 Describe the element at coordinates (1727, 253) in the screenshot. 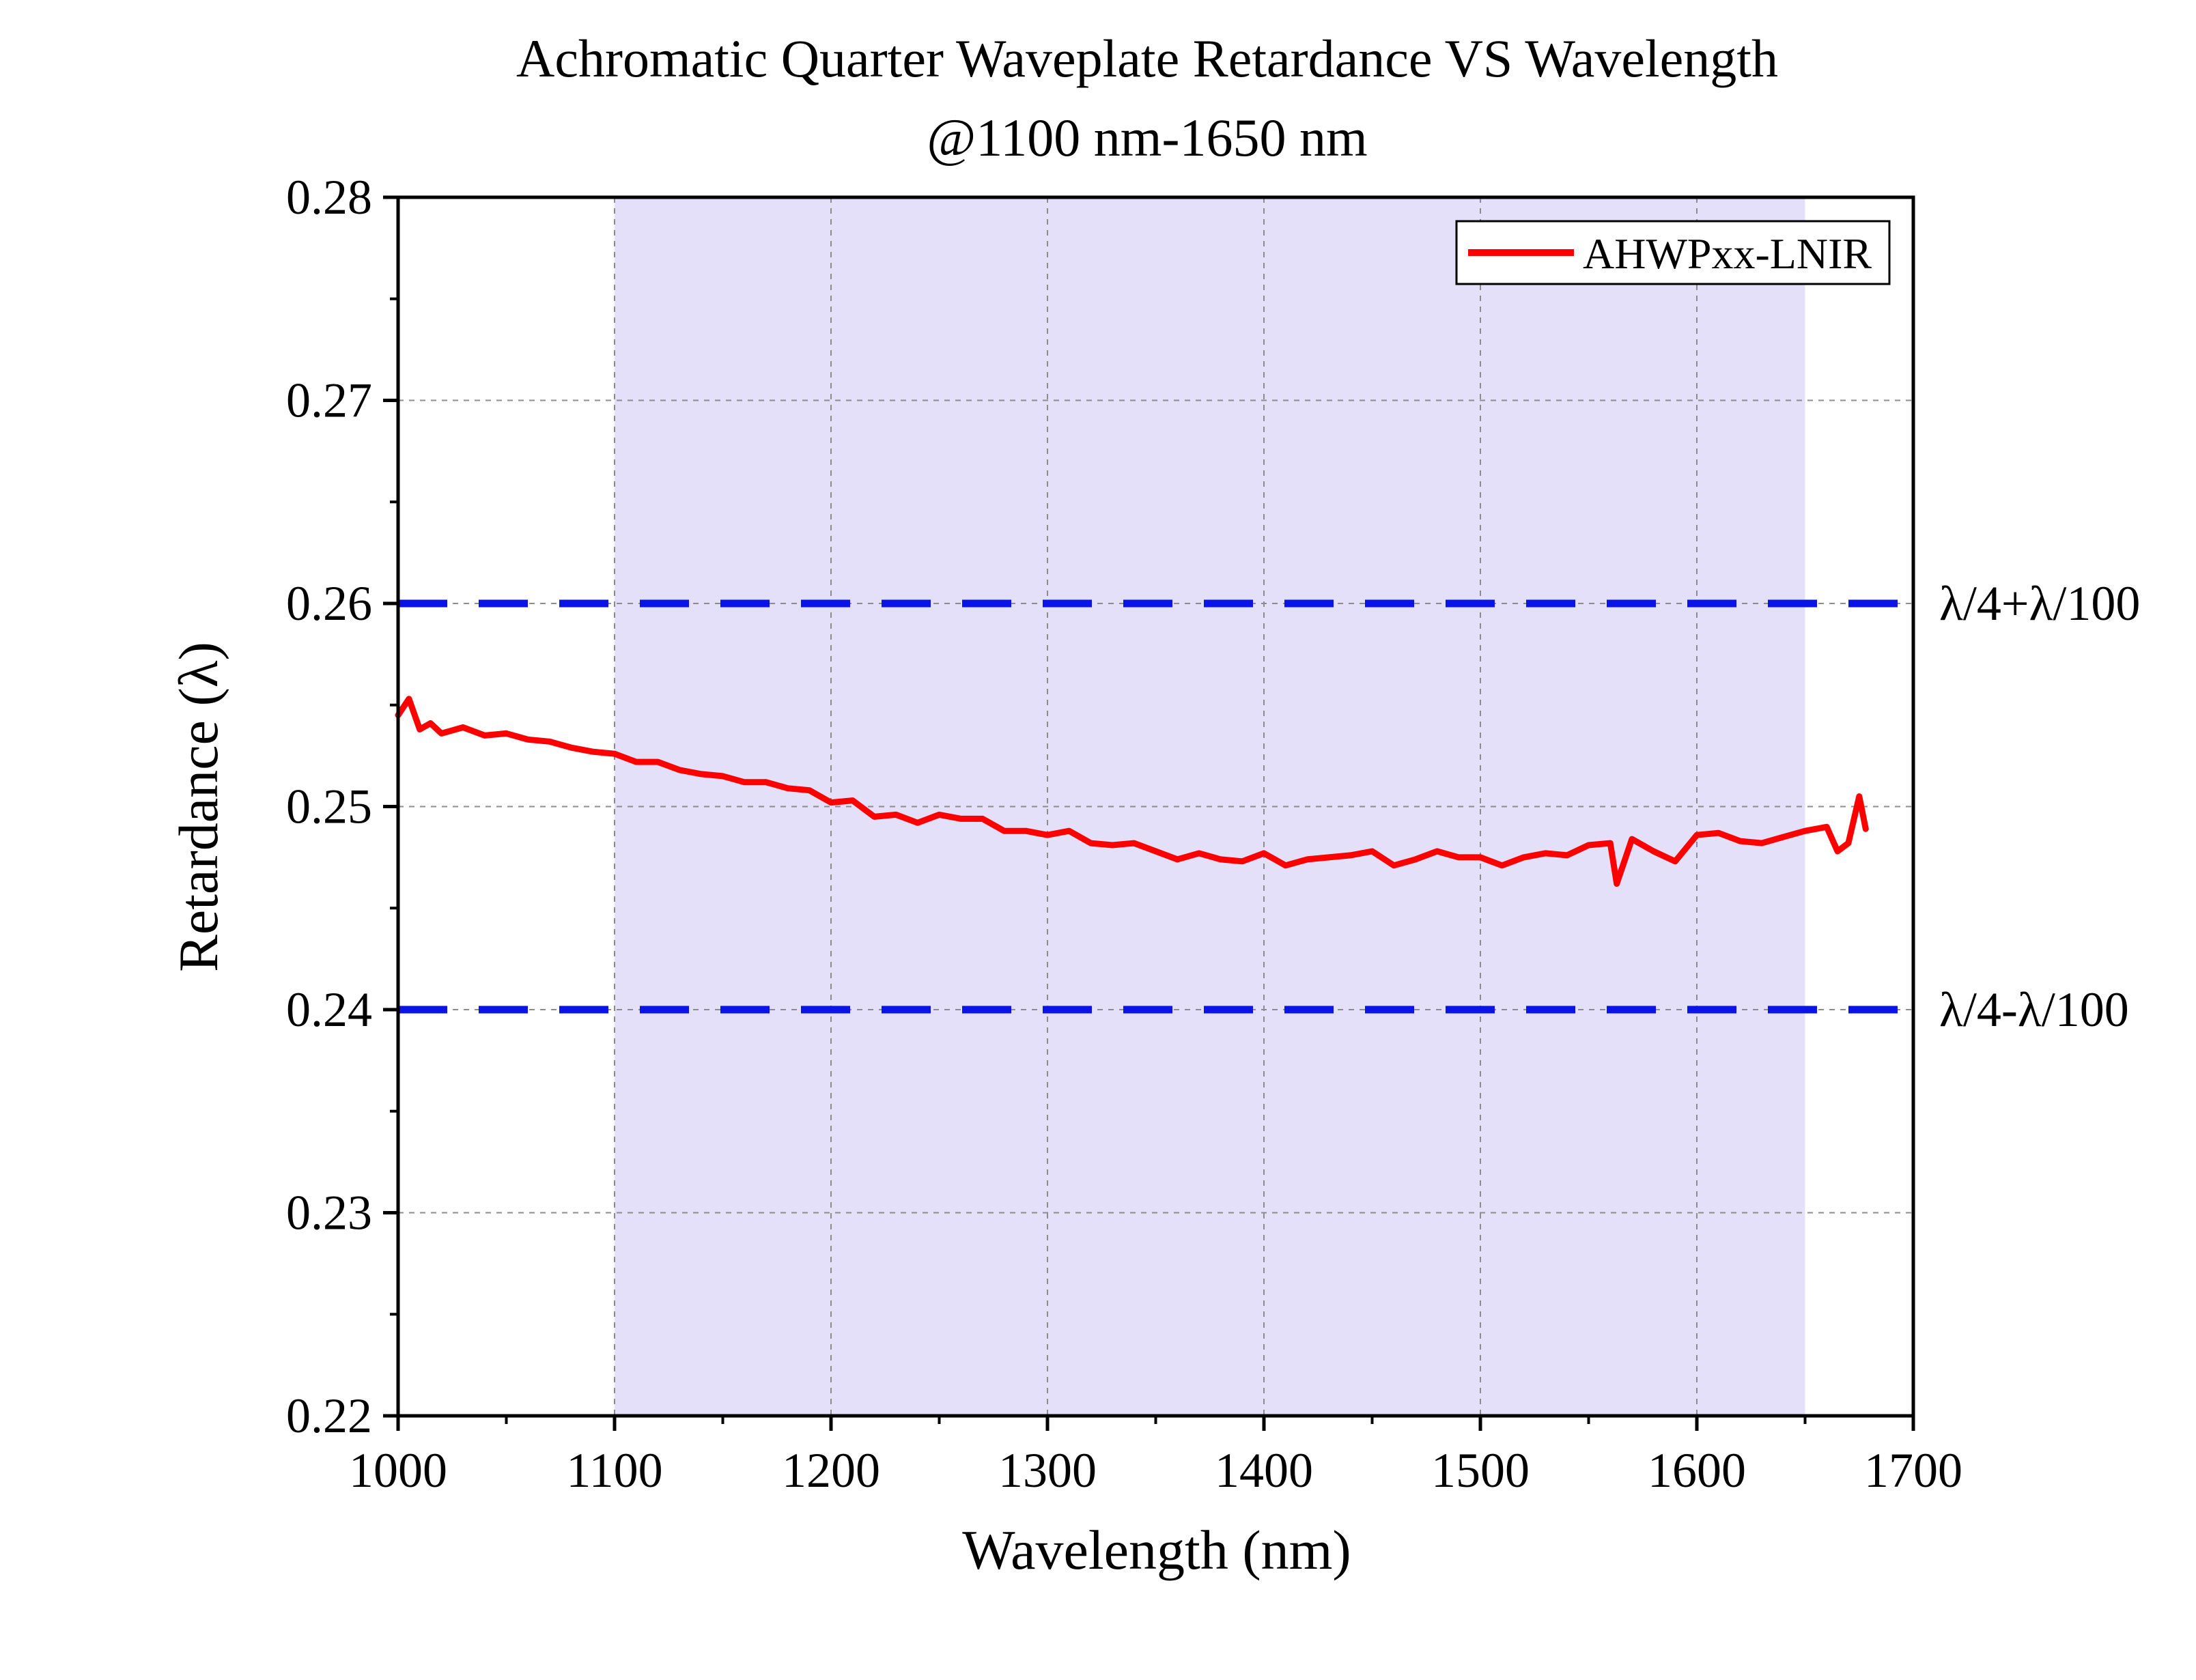

I see `legend-label: AHWPxx-LNIR` at that location.